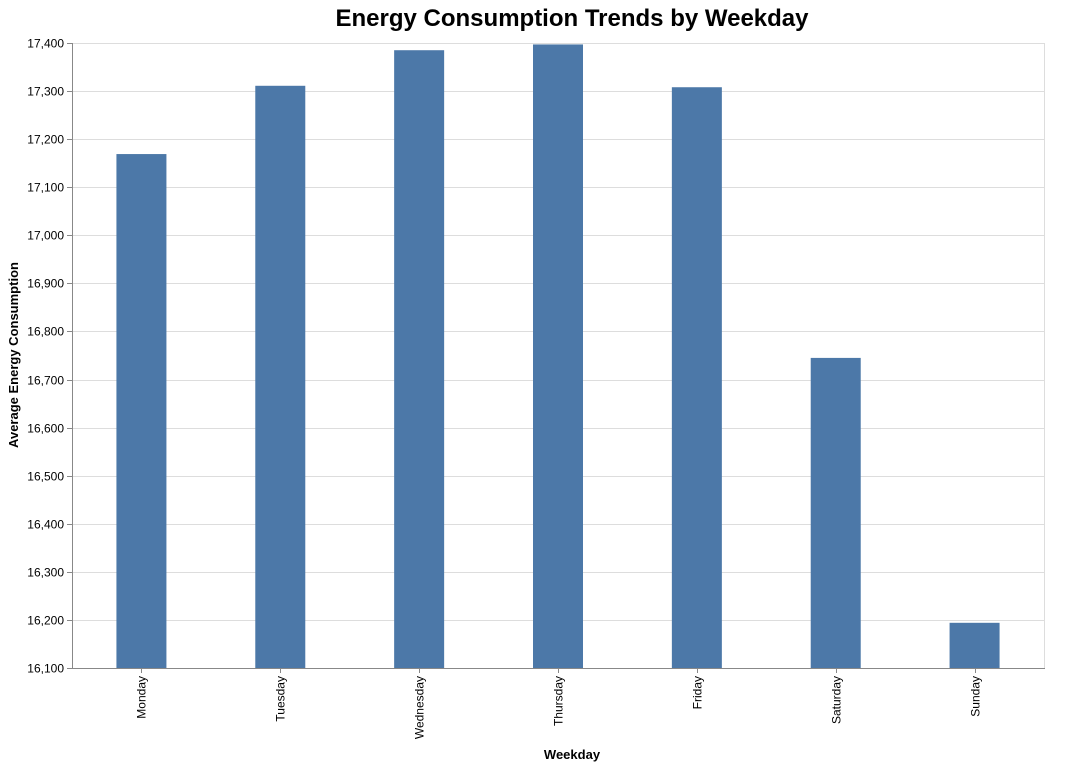  I want to click on x-axis-title: Weekday, so click(572, 754).